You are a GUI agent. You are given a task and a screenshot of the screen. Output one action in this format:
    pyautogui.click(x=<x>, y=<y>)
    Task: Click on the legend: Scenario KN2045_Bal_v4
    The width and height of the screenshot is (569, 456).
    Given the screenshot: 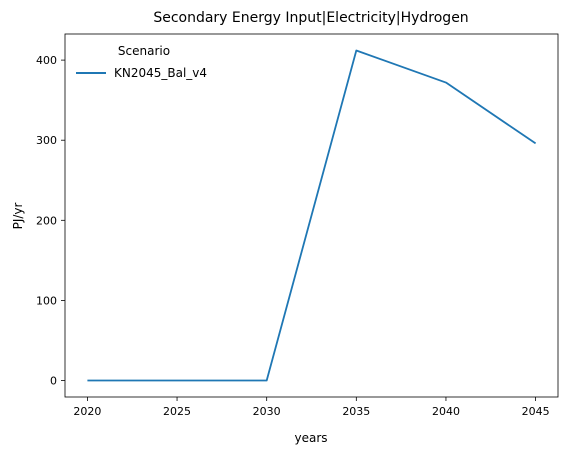 What is the action you would take?
    pyautogui.click(x=141, y=62)
    